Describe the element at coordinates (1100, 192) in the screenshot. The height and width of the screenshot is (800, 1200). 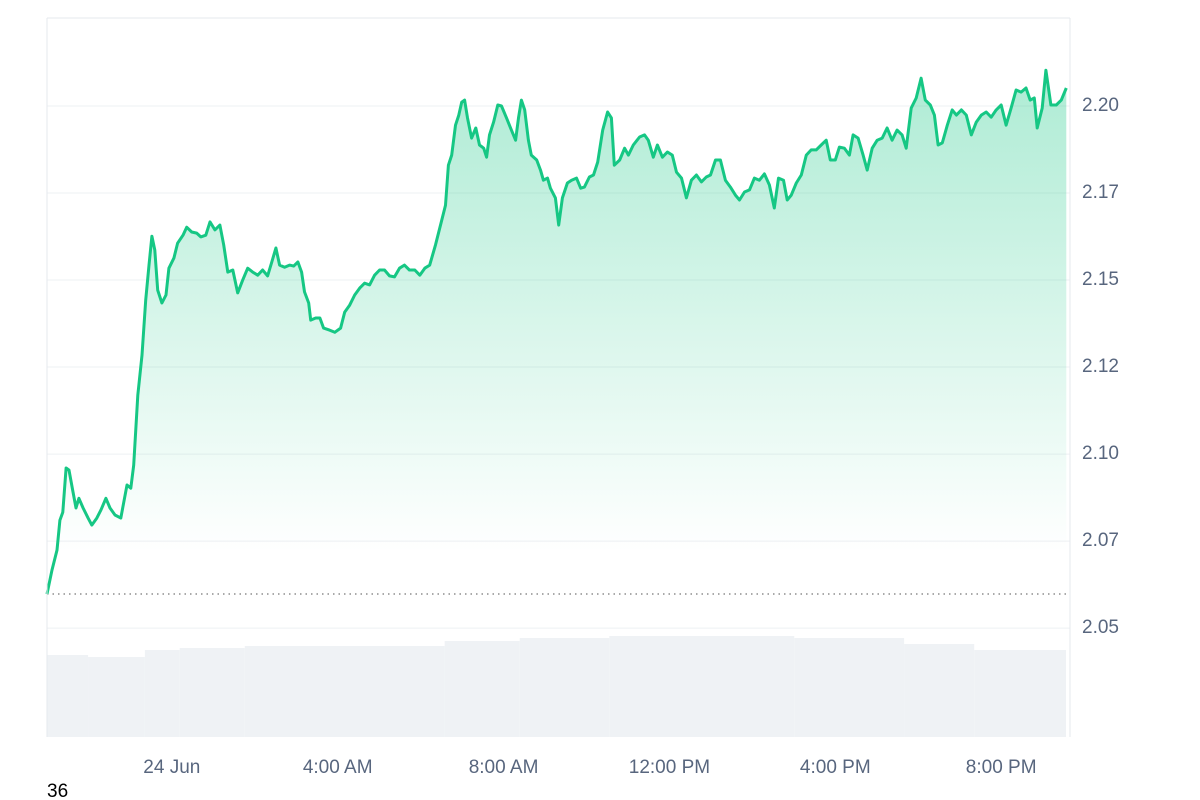
I see `y-tick-label: 2.17` at that location.